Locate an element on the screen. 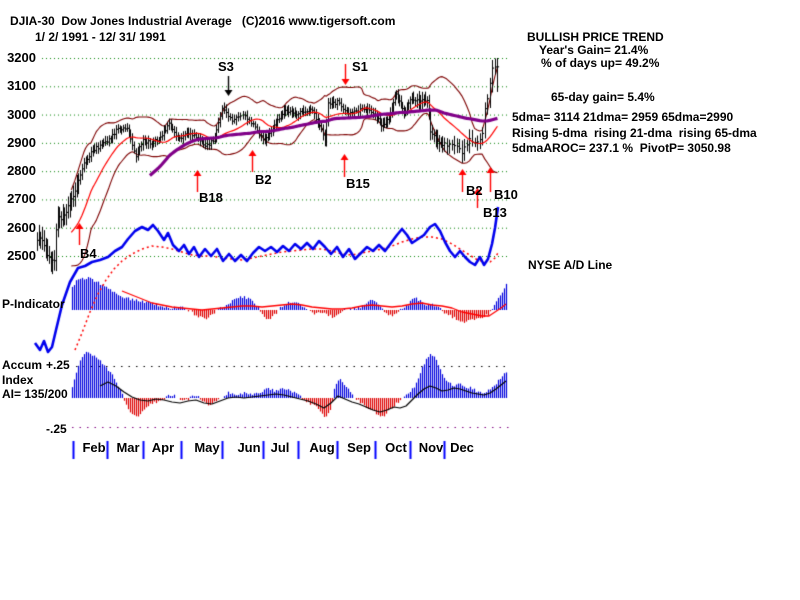  chart-date-range: 1/ 2/ 1991 - 12/ 31/ 1991 is located at coordinates (100, 37).